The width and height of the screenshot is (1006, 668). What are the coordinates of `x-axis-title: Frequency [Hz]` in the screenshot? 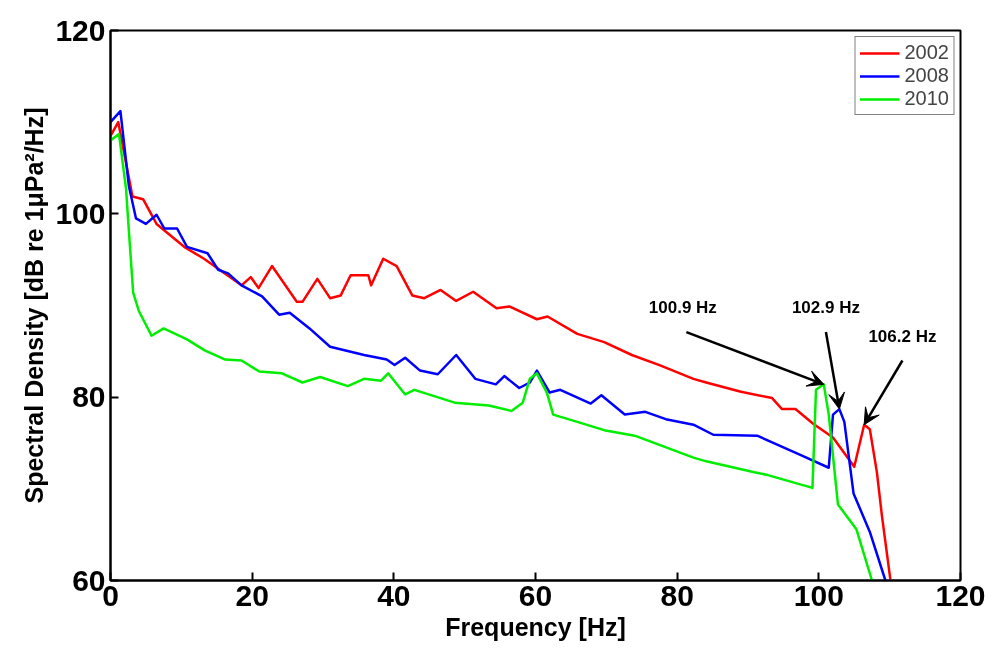 It's located at (535, 626).